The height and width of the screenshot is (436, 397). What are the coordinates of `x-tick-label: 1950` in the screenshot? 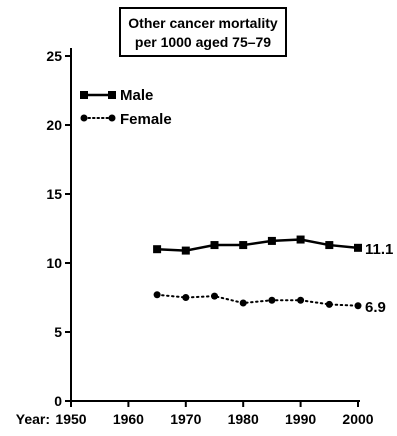 It's located at (70, 419).